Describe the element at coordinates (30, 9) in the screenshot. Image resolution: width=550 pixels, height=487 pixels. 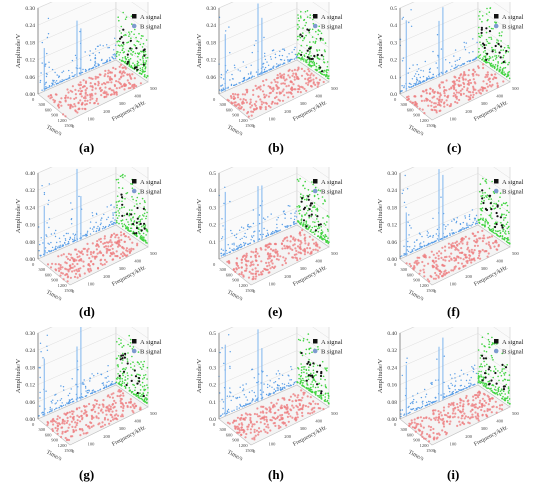
I see `y-tick-label: 0.30` at that location.